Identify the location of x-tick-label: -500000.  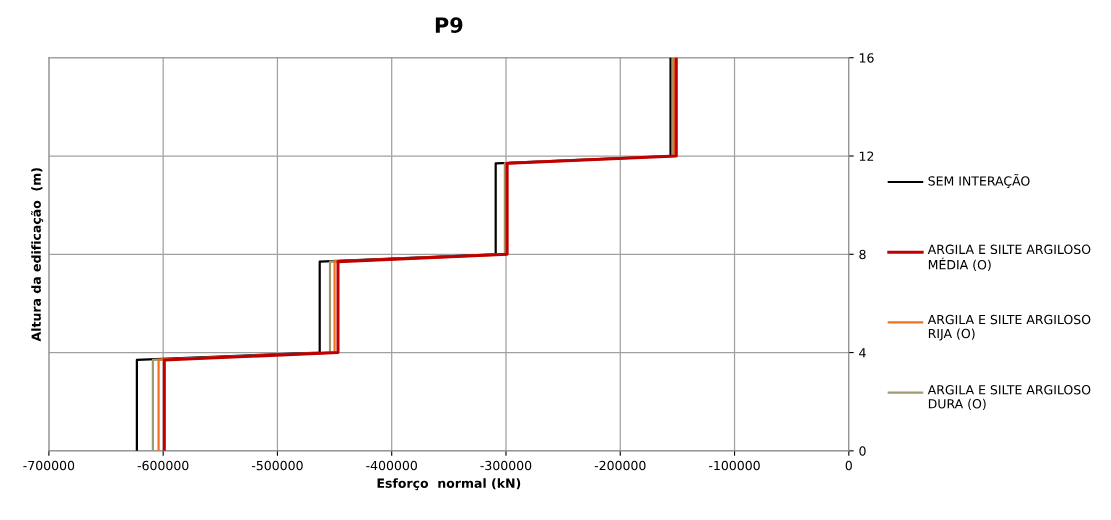
(277, 465).